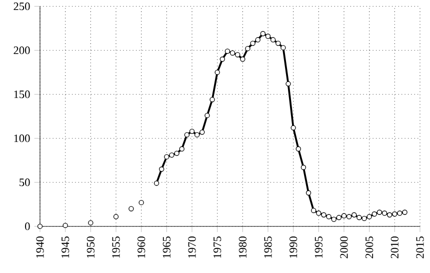 The height and width of the screenshot is (273, 430). Describe the element at coordinates (22, 6) in the screenshot. I see `y-tick-label: 250` at that location.